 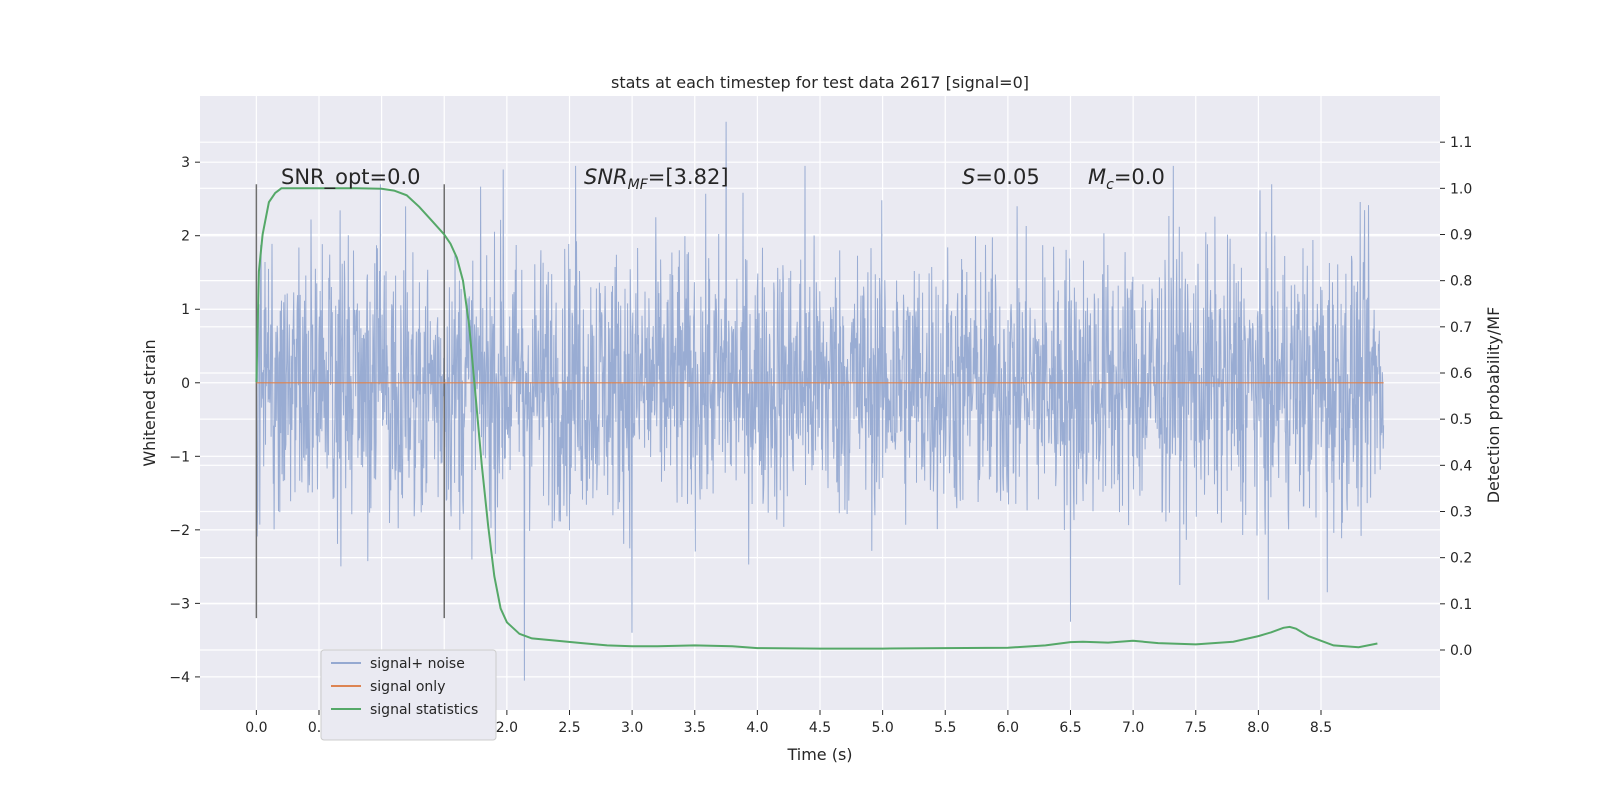 What do you see at coordinates (179, 531) in the screenshot?
I see `y-left-tick-label: −2` at bounding box center [179, 531].